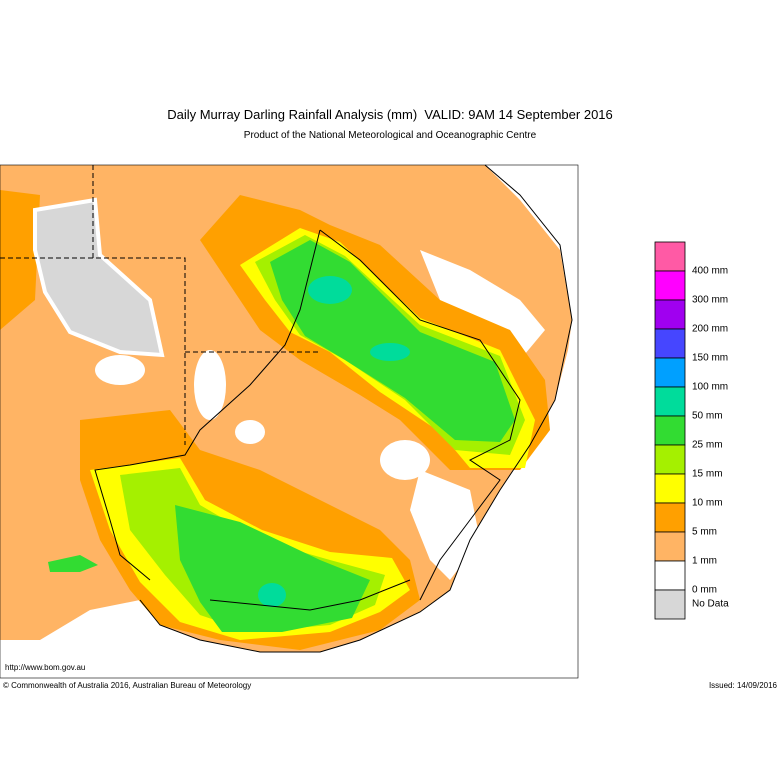  Describe the element at coordinates (710, 604) in the screenshot. I see `legend-label: No Data` at that location.